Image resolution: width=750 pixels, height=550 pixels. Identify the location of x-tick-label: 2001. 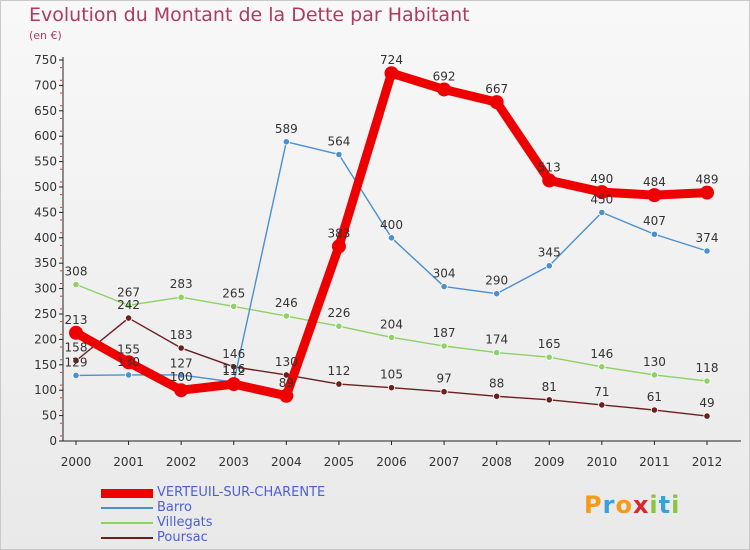
(128, 462).